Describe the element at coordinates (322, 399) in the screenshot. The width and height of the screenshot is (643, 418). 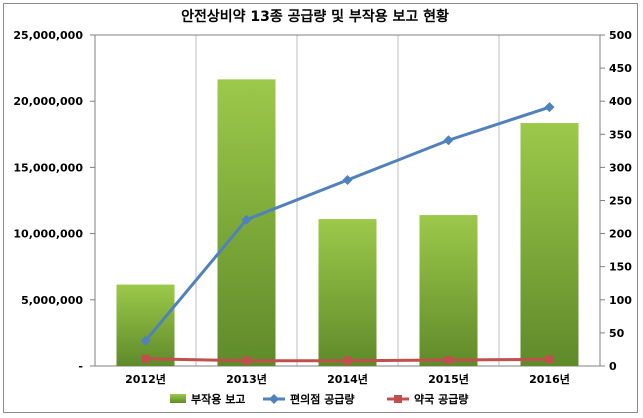
I see `legend-label: 편의점 공급량` at that location.